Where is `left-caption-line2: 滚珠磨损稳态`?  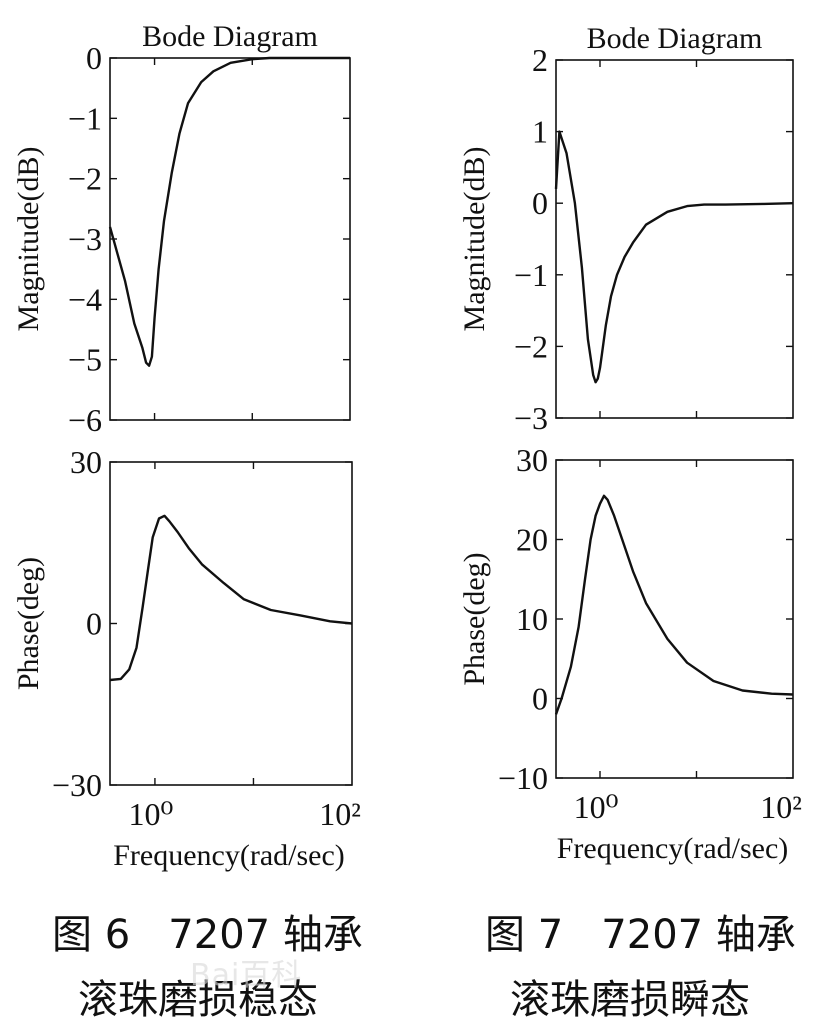 left-caption-line2: 滚珠磨损稳态 is located at coordinates (198, 1000).